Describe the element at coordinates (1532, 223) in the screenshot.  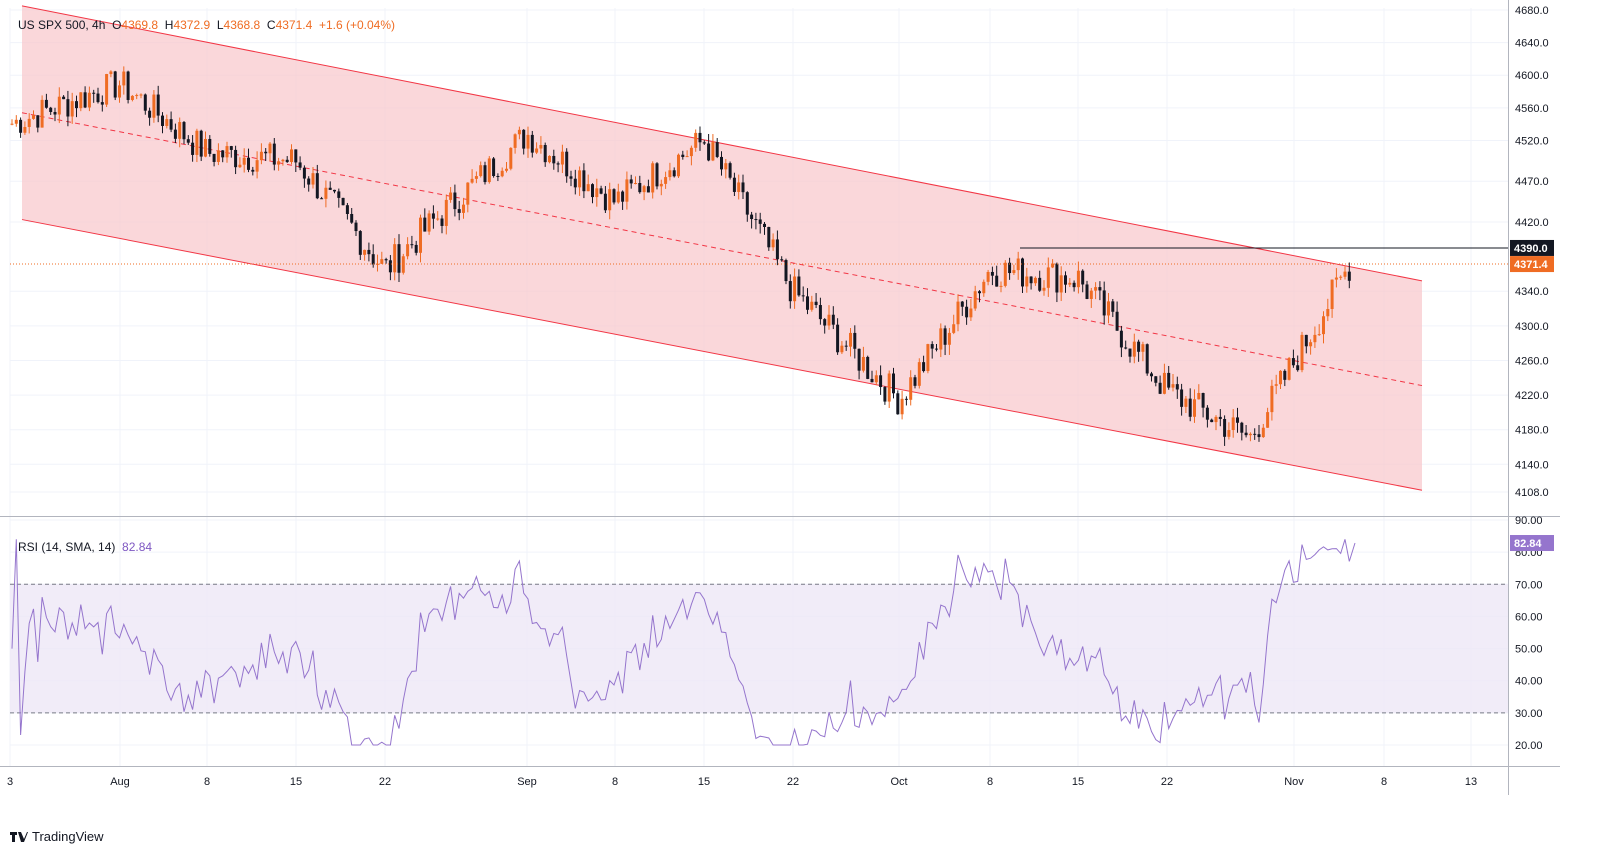
I see `price-tick-label: 4420.0` at that location.